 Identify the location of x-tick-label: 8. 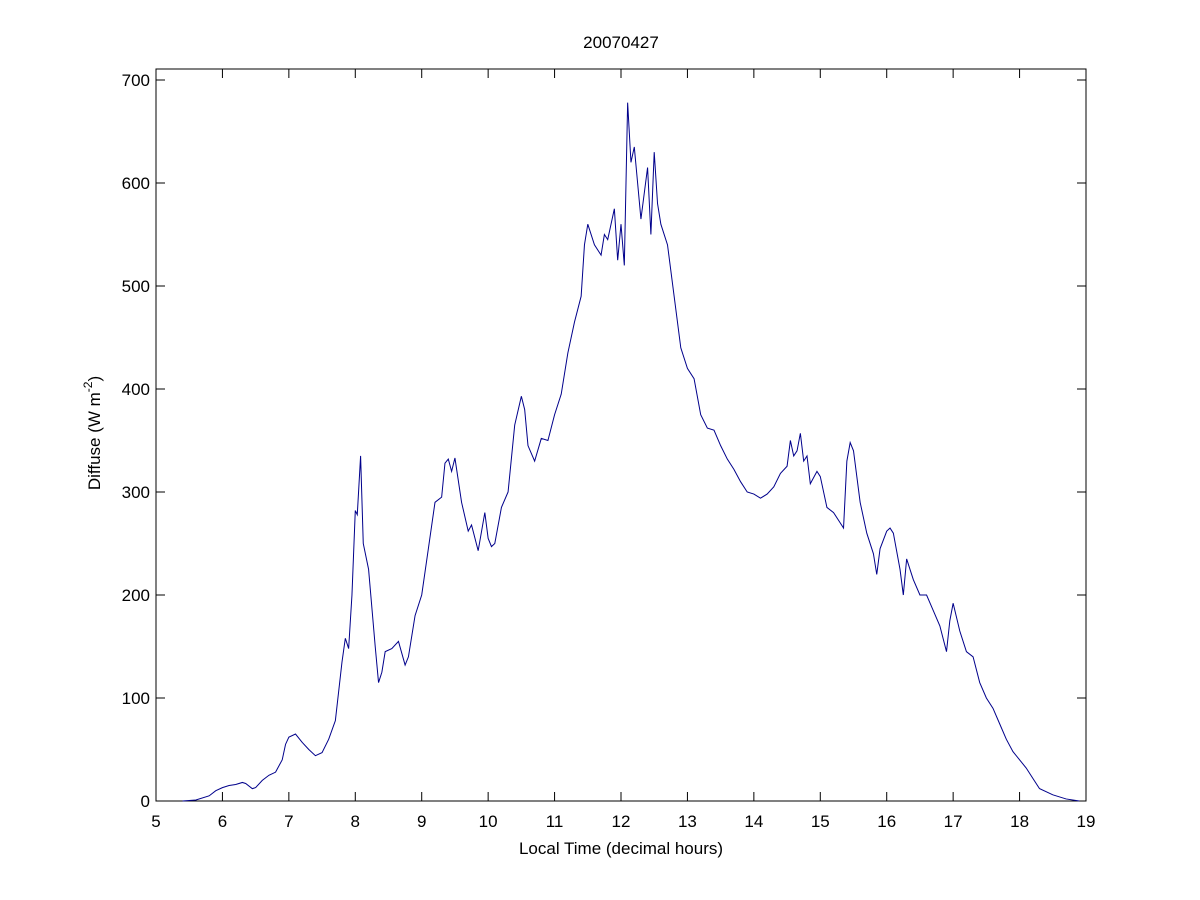
(355, 821).